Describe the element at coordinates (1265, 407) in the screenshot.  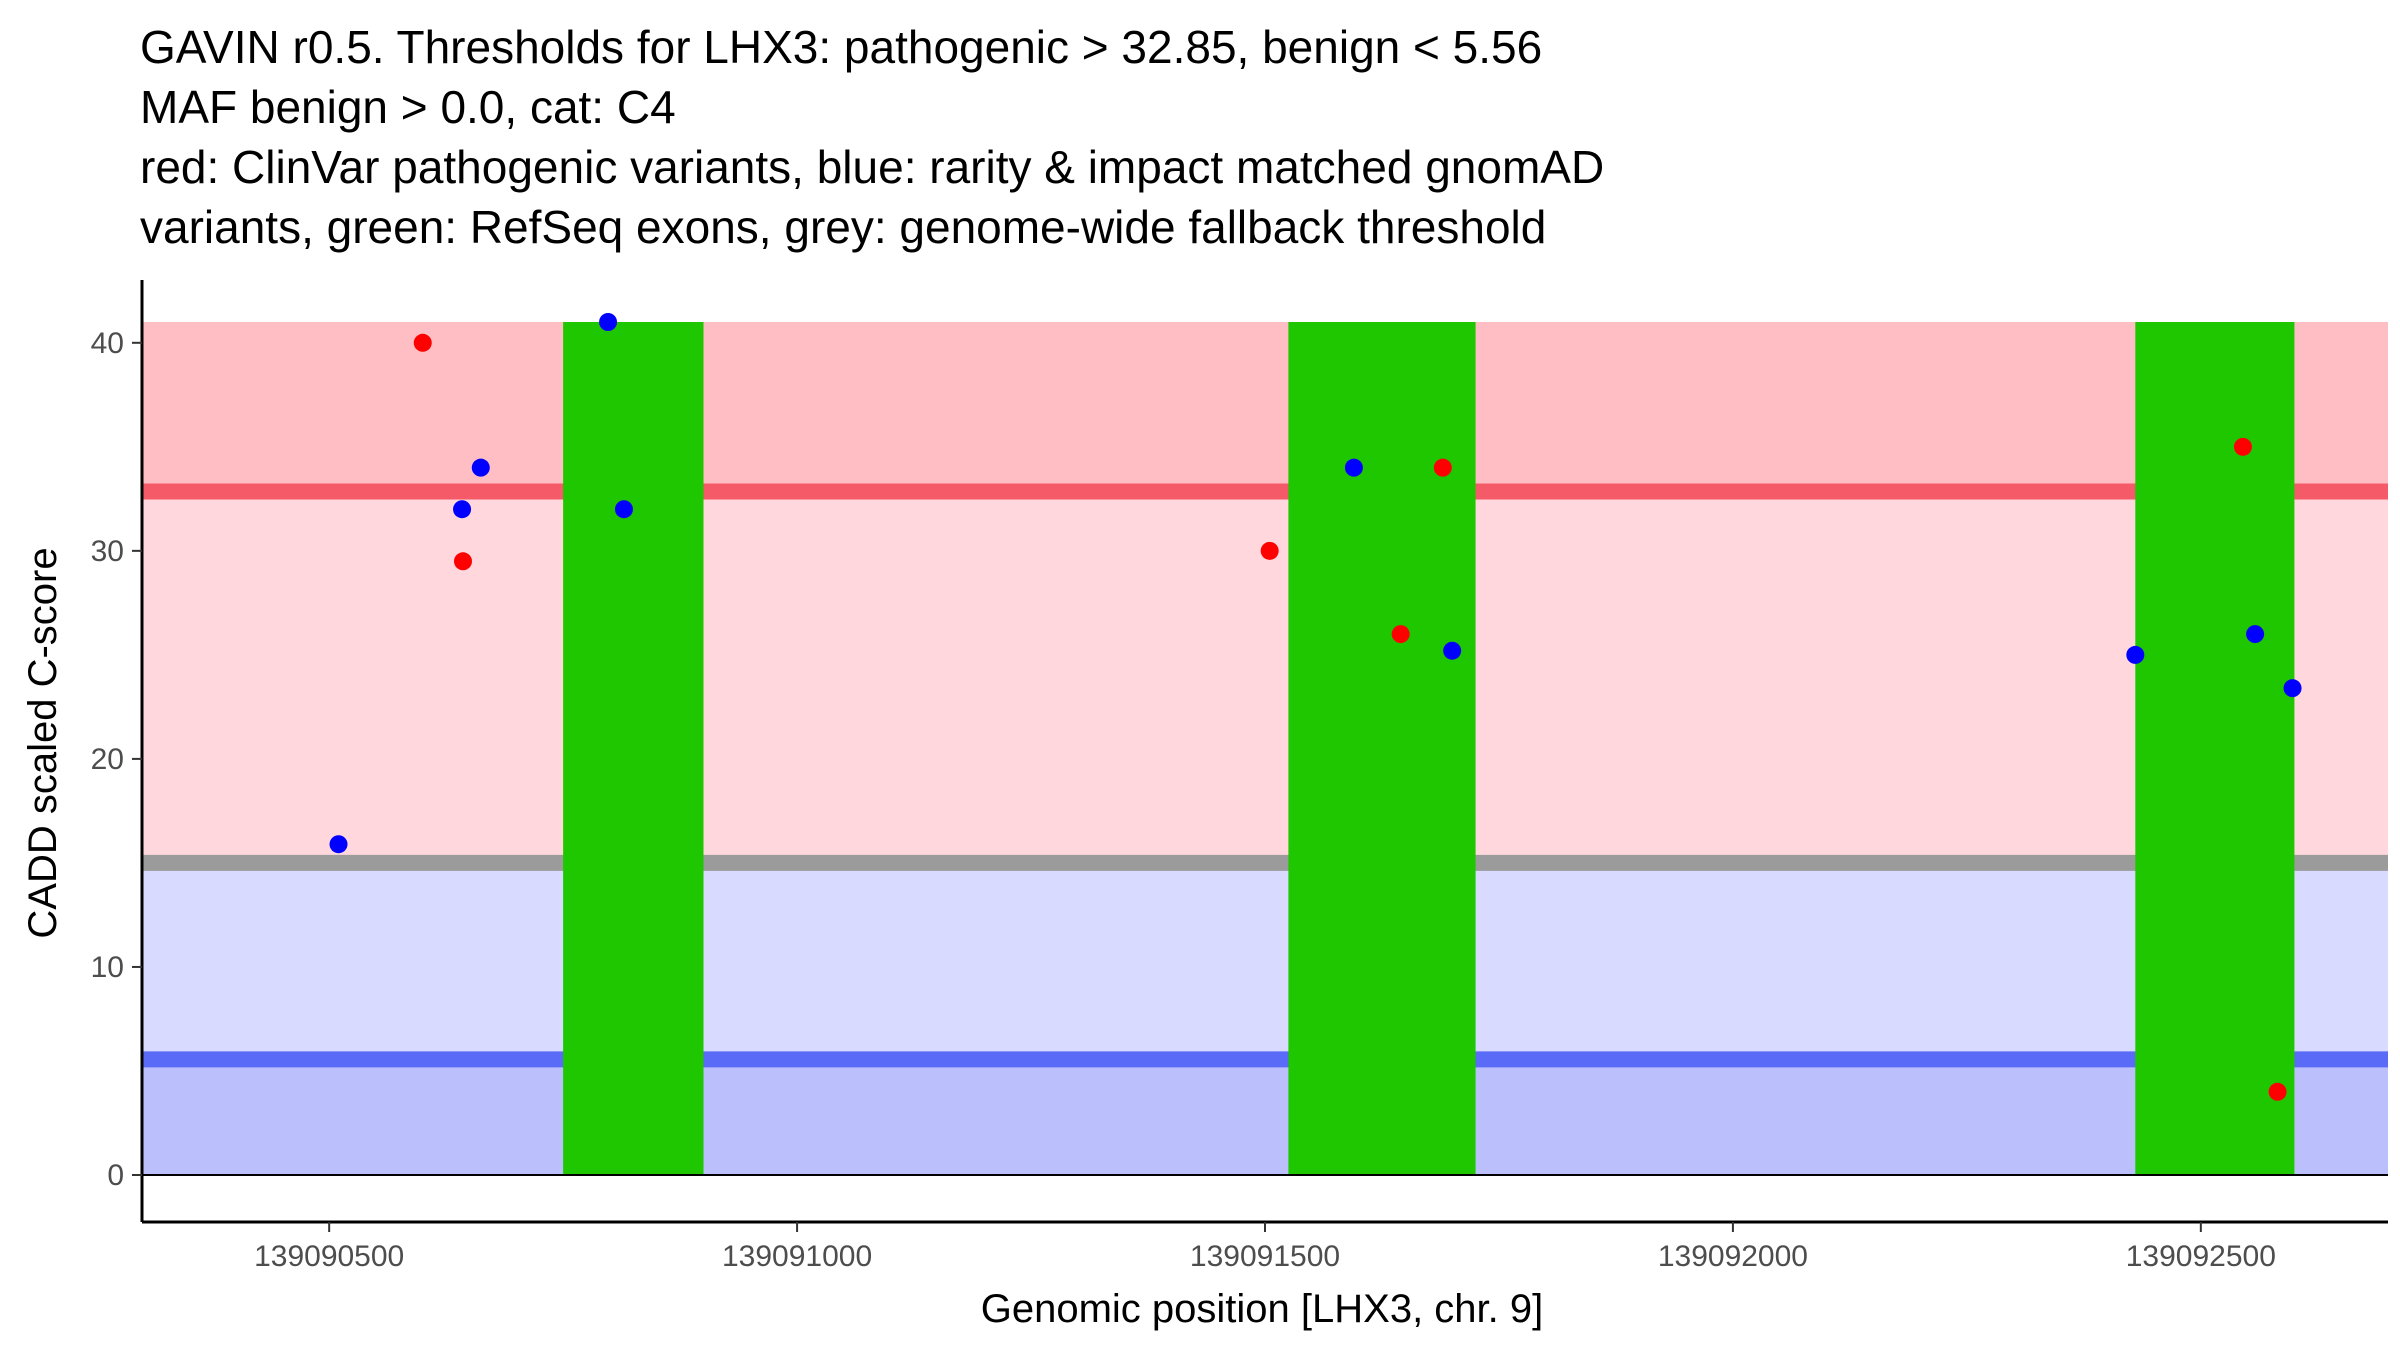
I see `pathogenic-zone-band` at that location.